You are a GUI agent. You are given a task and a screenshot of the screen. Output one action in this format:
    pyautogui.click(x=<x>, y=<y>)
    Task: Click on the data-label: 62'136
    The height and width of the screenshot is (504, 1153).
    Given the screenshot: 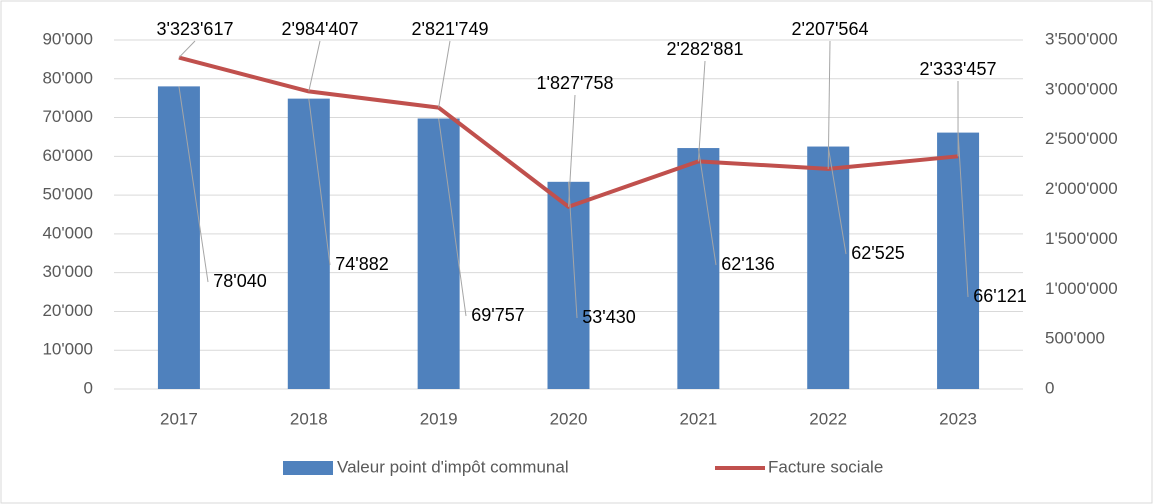 What is the action you would take?
    pyautogui.click(x=748, y=264)
    